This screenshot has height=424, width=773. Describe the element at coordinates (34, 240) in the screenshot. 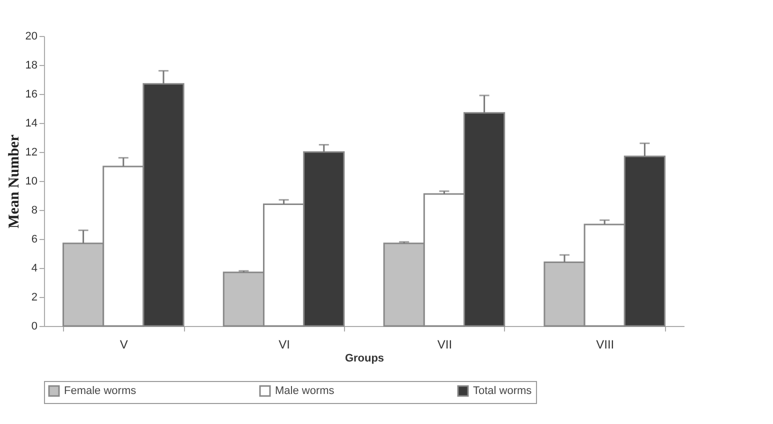

I see `y-tick-label: 6` at that location.